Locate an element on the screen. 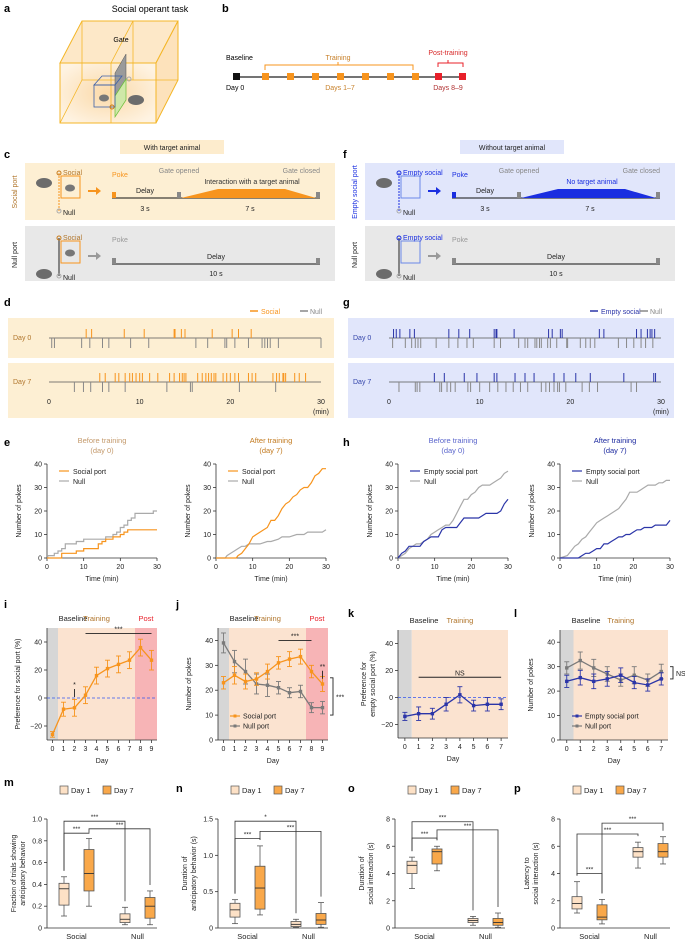  interaction-label: Interaction with a target animal is located at coordinates (252, 182).